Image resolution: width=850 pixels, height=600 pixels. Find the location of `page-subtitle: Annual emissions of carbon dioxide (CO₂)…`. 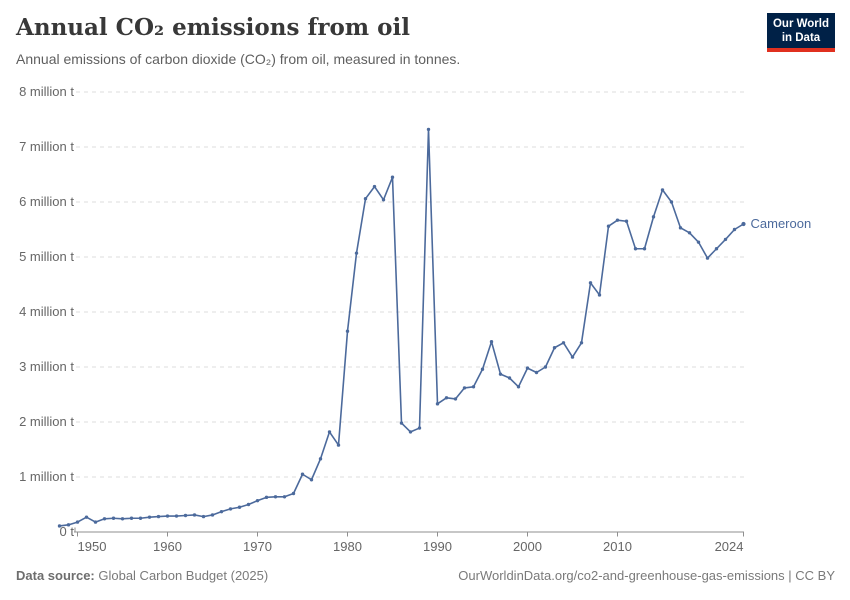

page-subtitle: Annual emissions of carbon dioxide (CO₂)… is located at coordinates (238, 59).